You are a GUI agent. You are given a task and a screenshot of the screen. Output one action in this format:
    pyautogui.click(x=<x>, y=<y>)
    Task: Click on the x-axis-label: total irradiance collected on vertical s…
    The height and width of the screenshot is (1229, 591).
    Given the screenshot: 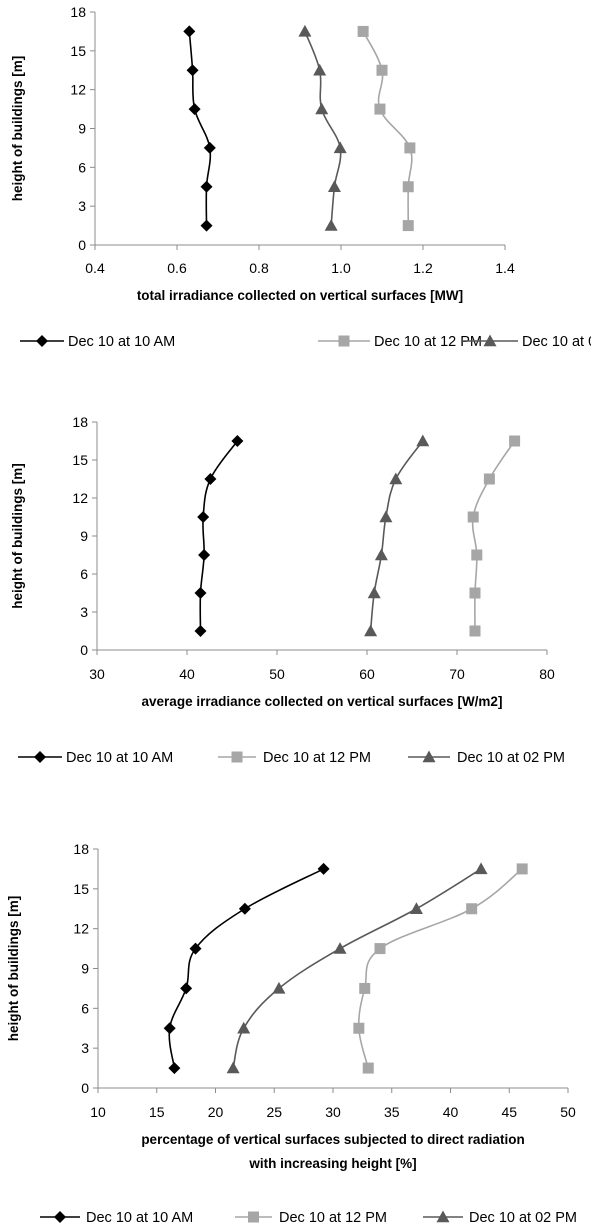 What is the action you would take?
    pyautogui.click(x=300, y=295)
    